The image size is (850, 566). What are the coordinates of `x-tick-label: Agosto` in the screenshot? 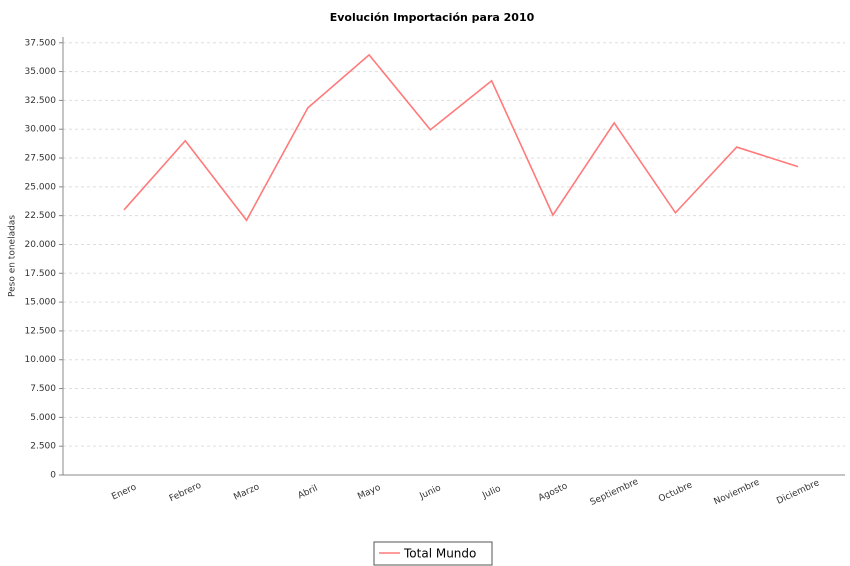 It's located at (553, 492).